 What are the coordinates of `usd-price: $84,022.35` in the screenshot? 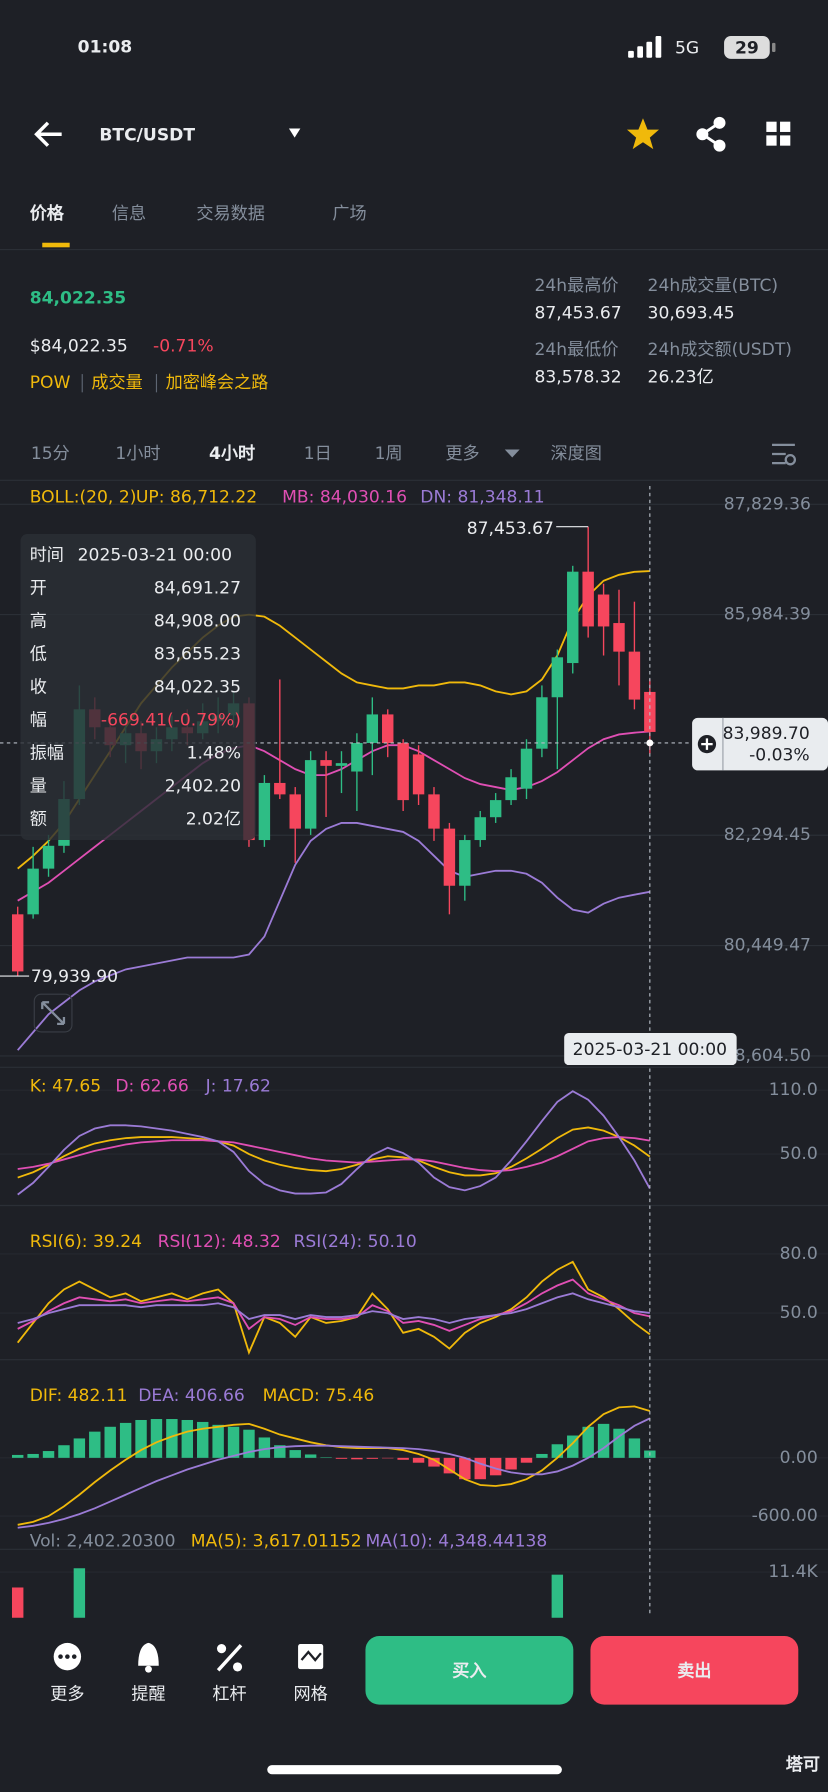 It's located at (79, 347).